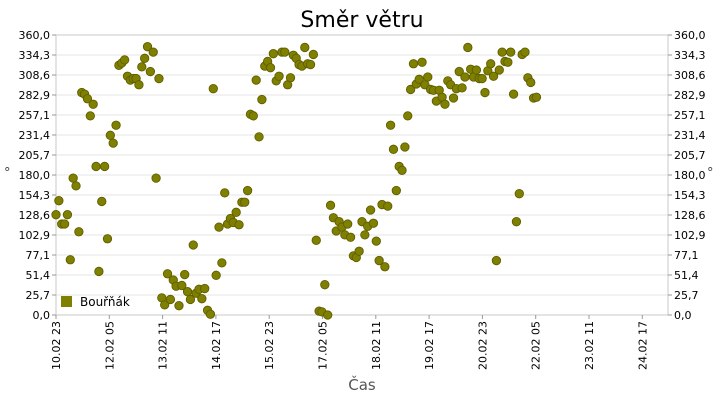 Image resolution: width=720 pixels, height=404 pixels. Describe the element at coordinates (589, 345) in the screenshot. I see `x-tick-label: 23.02 11` at that location.